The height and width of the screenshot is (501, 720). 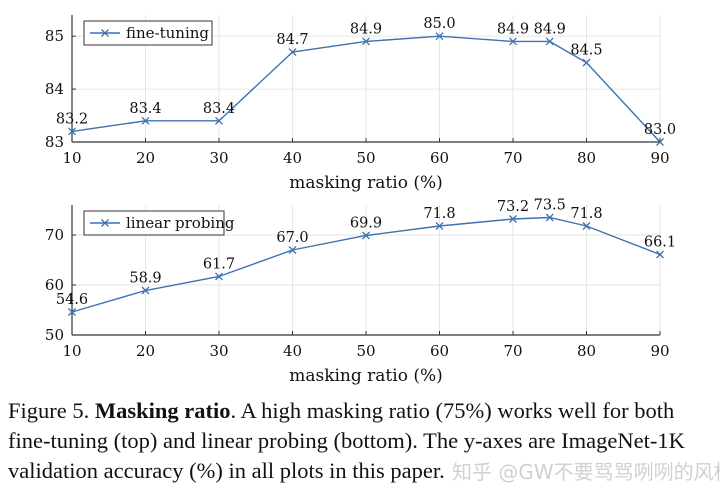 I want to click on caption-prefix: Figure 5., so click(x=51, y=410).